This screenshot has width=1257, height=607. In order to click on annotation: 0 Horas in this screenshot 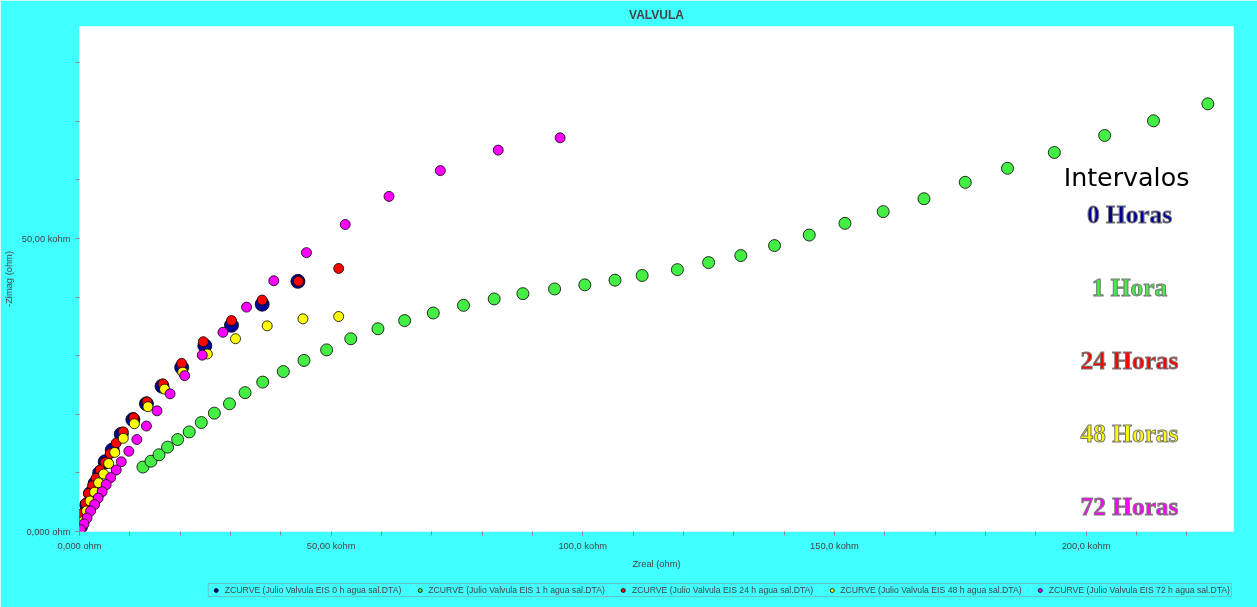, I will do `click(1129, 213)`.